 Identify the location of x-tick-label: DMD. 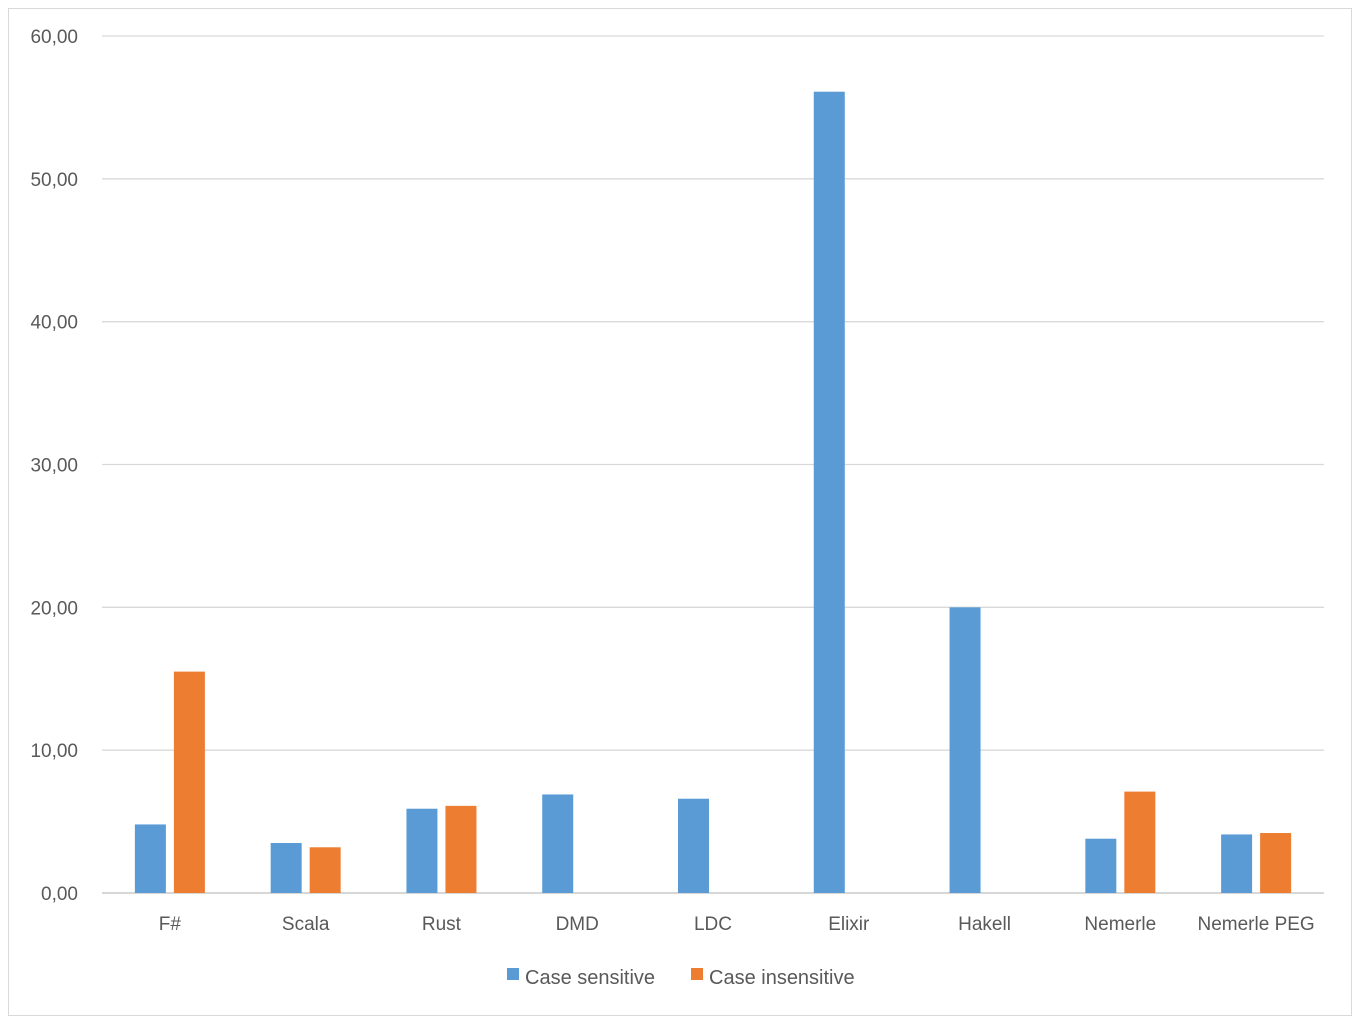
(577, 924).